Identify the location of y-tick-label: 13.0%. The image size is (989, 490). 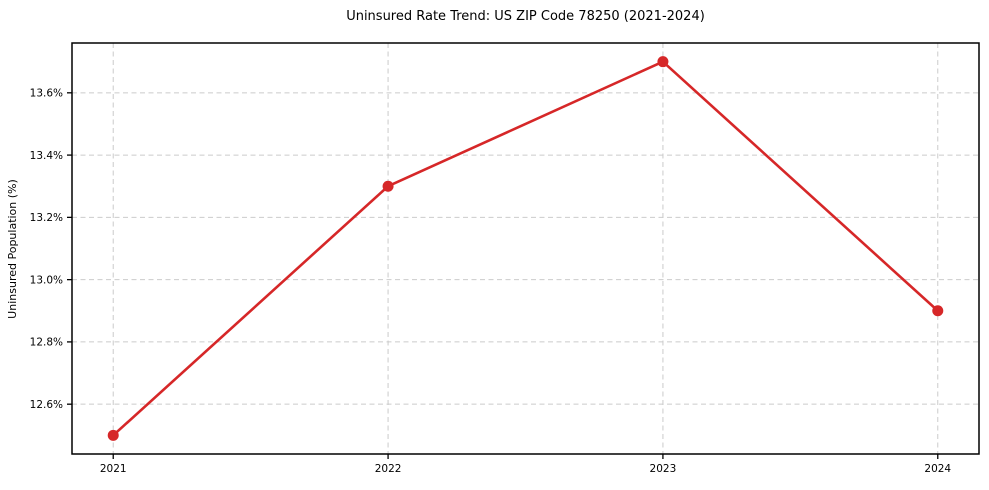
(46, 280).